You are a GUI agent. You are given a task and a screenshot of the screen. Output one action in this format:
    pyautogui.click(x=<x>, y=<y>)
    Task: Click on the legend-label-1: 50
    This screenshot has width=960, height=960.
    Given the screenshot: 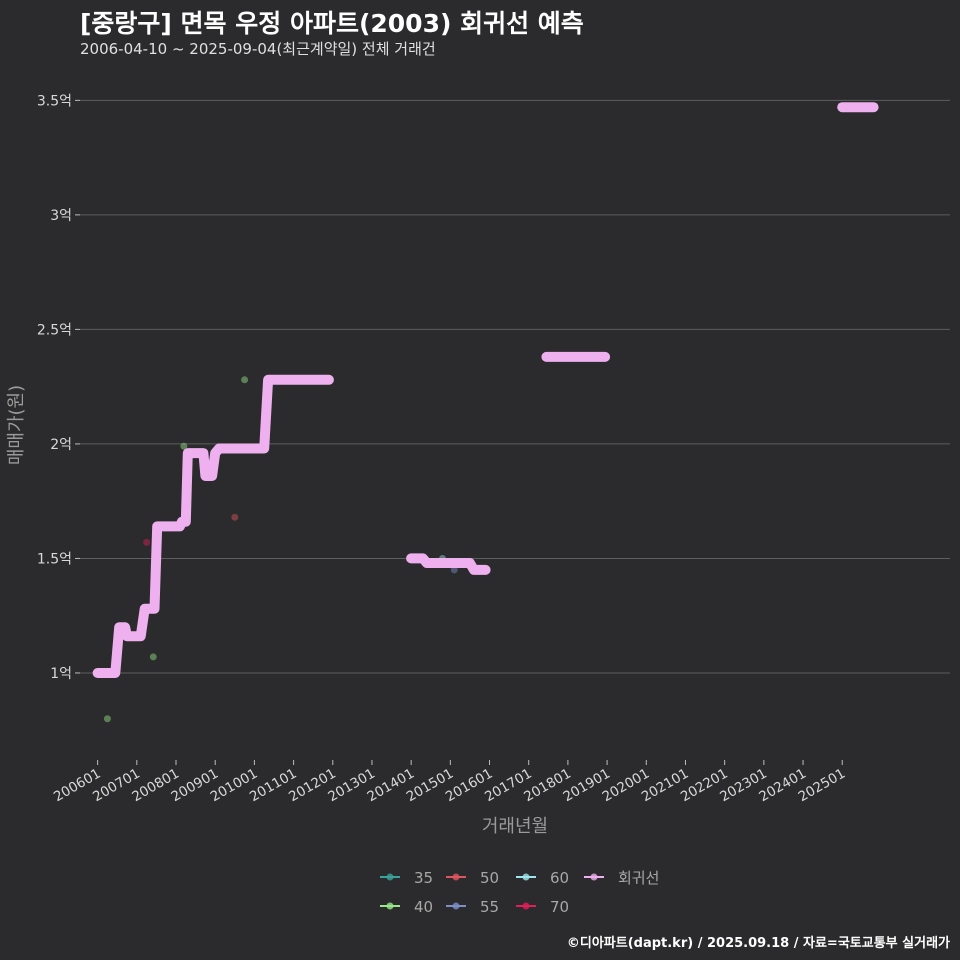 What is the action you would take?
    pyautogui.click(x=489, y=878)
    